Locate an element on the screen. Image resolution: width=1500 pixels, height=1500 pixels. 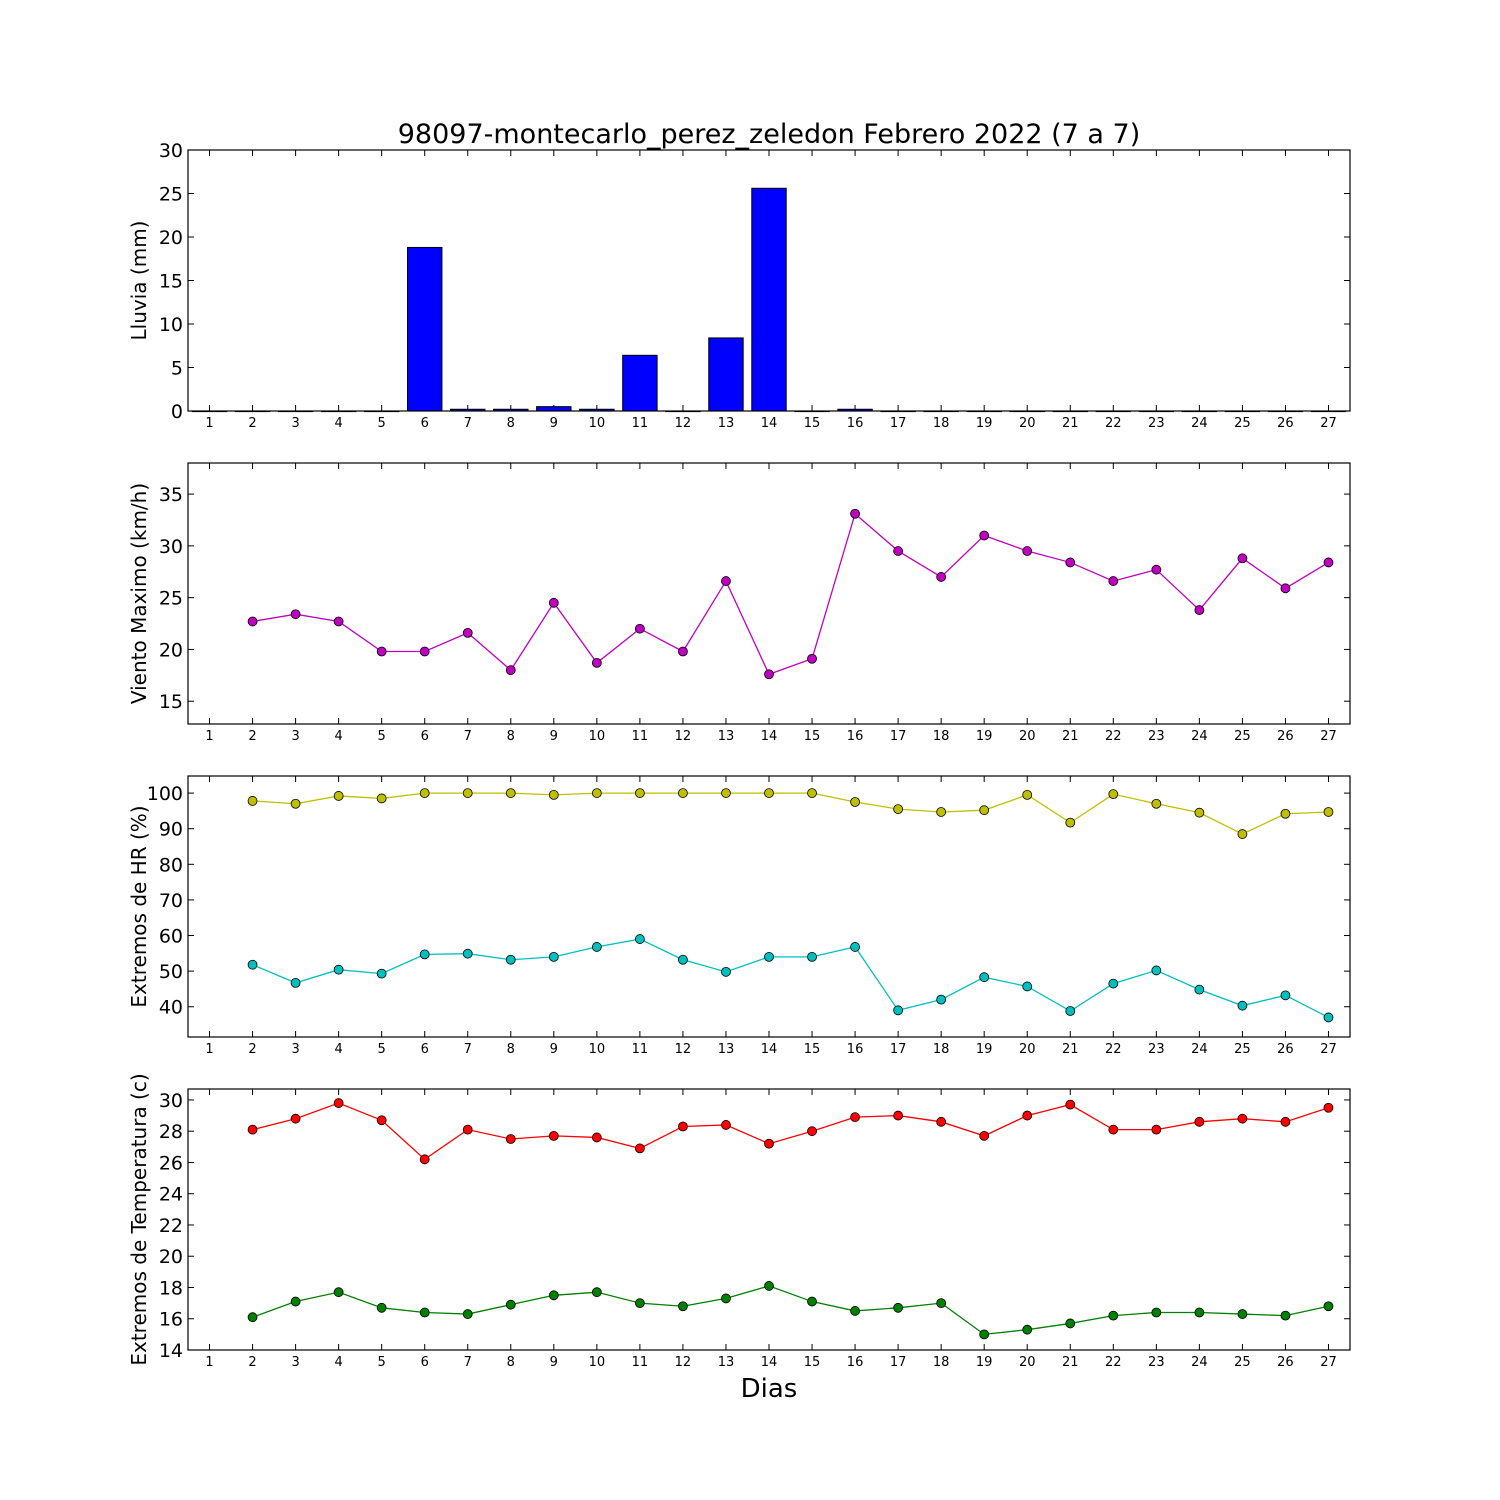
y-tick-label: 15 is located at coordinates (171, 702).